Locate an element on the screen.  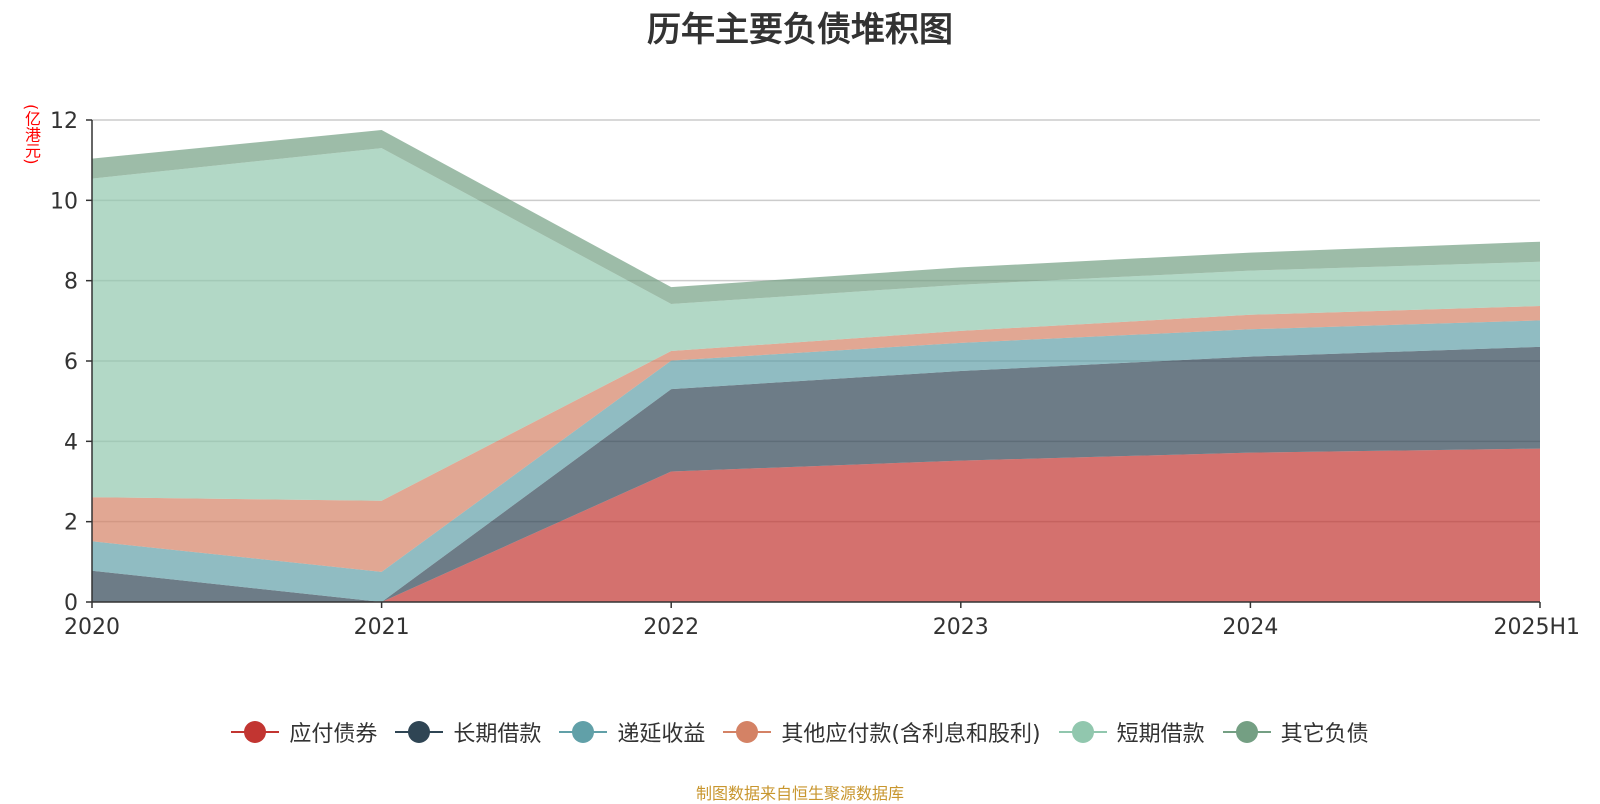
legend-item: 其他应付款(含利息和股利) is located at coordinates (882, 732).